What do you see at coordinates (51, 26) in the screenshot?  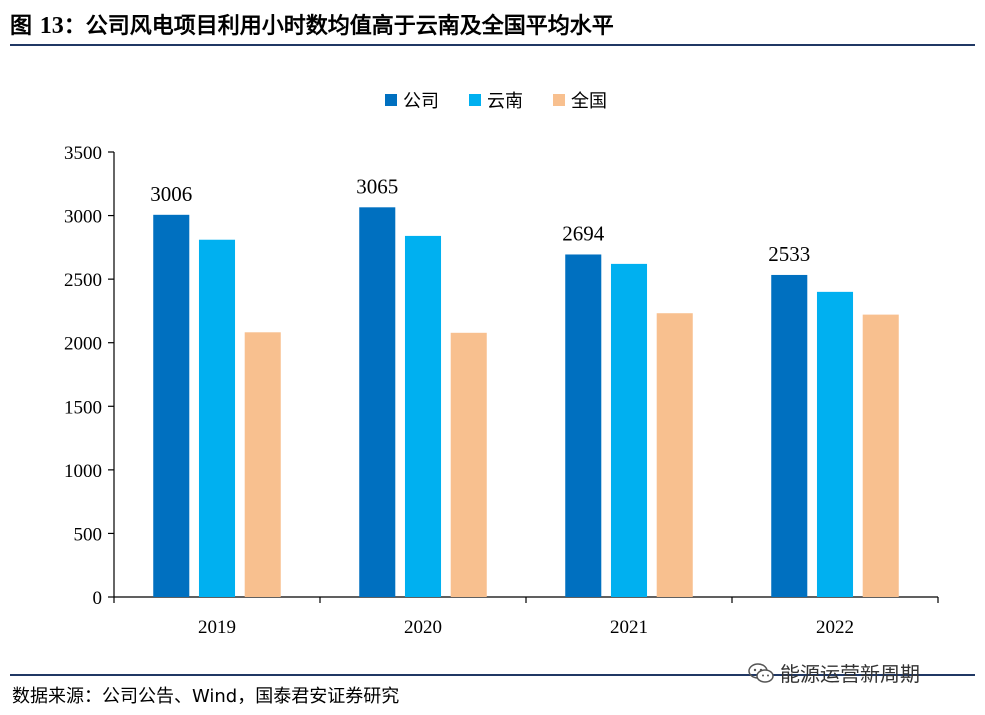 I see `figure-number: 13` at bounding box center [51, 26].